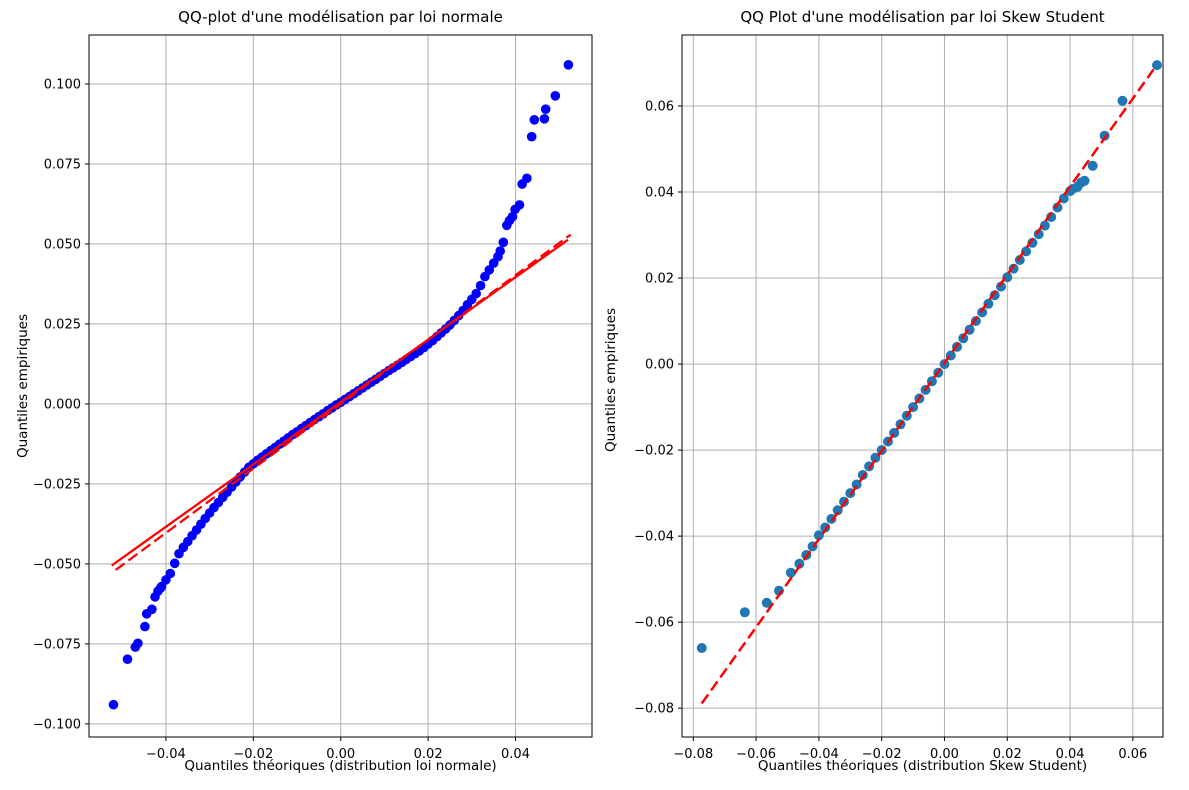  Describe the element at coordinates (659, 106) in the screenshot. I see `y-tick-label: 0.06` at that location.